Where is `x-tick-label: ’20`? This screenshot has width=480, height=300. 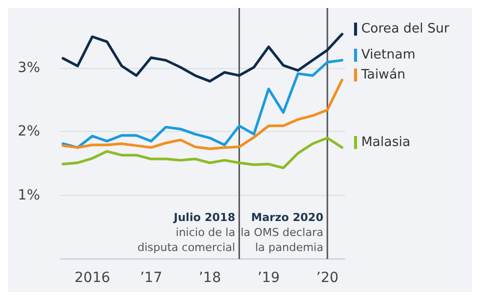
x-tick-label: ’20 is located at coordinates (327, 278).